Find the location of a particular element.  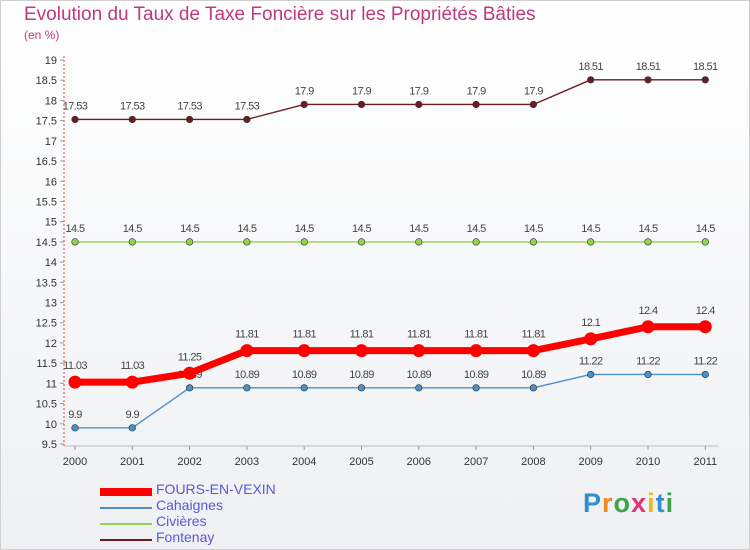

logo-letter: P is located at coordinates (593, 503).